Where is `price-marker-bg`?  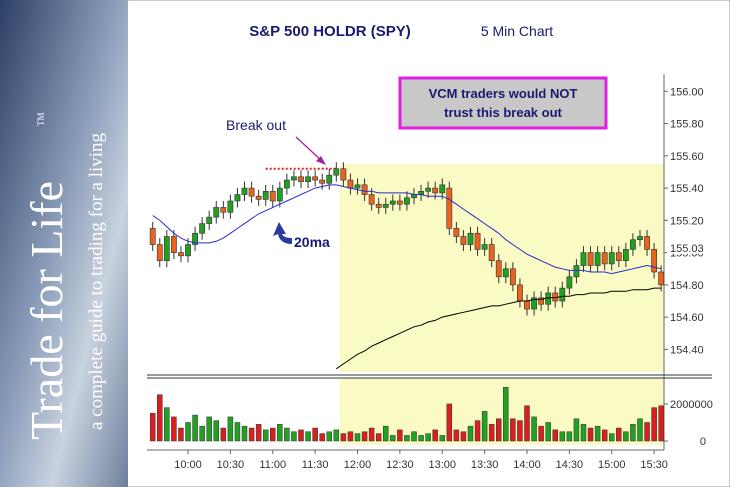 price-marker-bg is located at coordinates (687, 247).